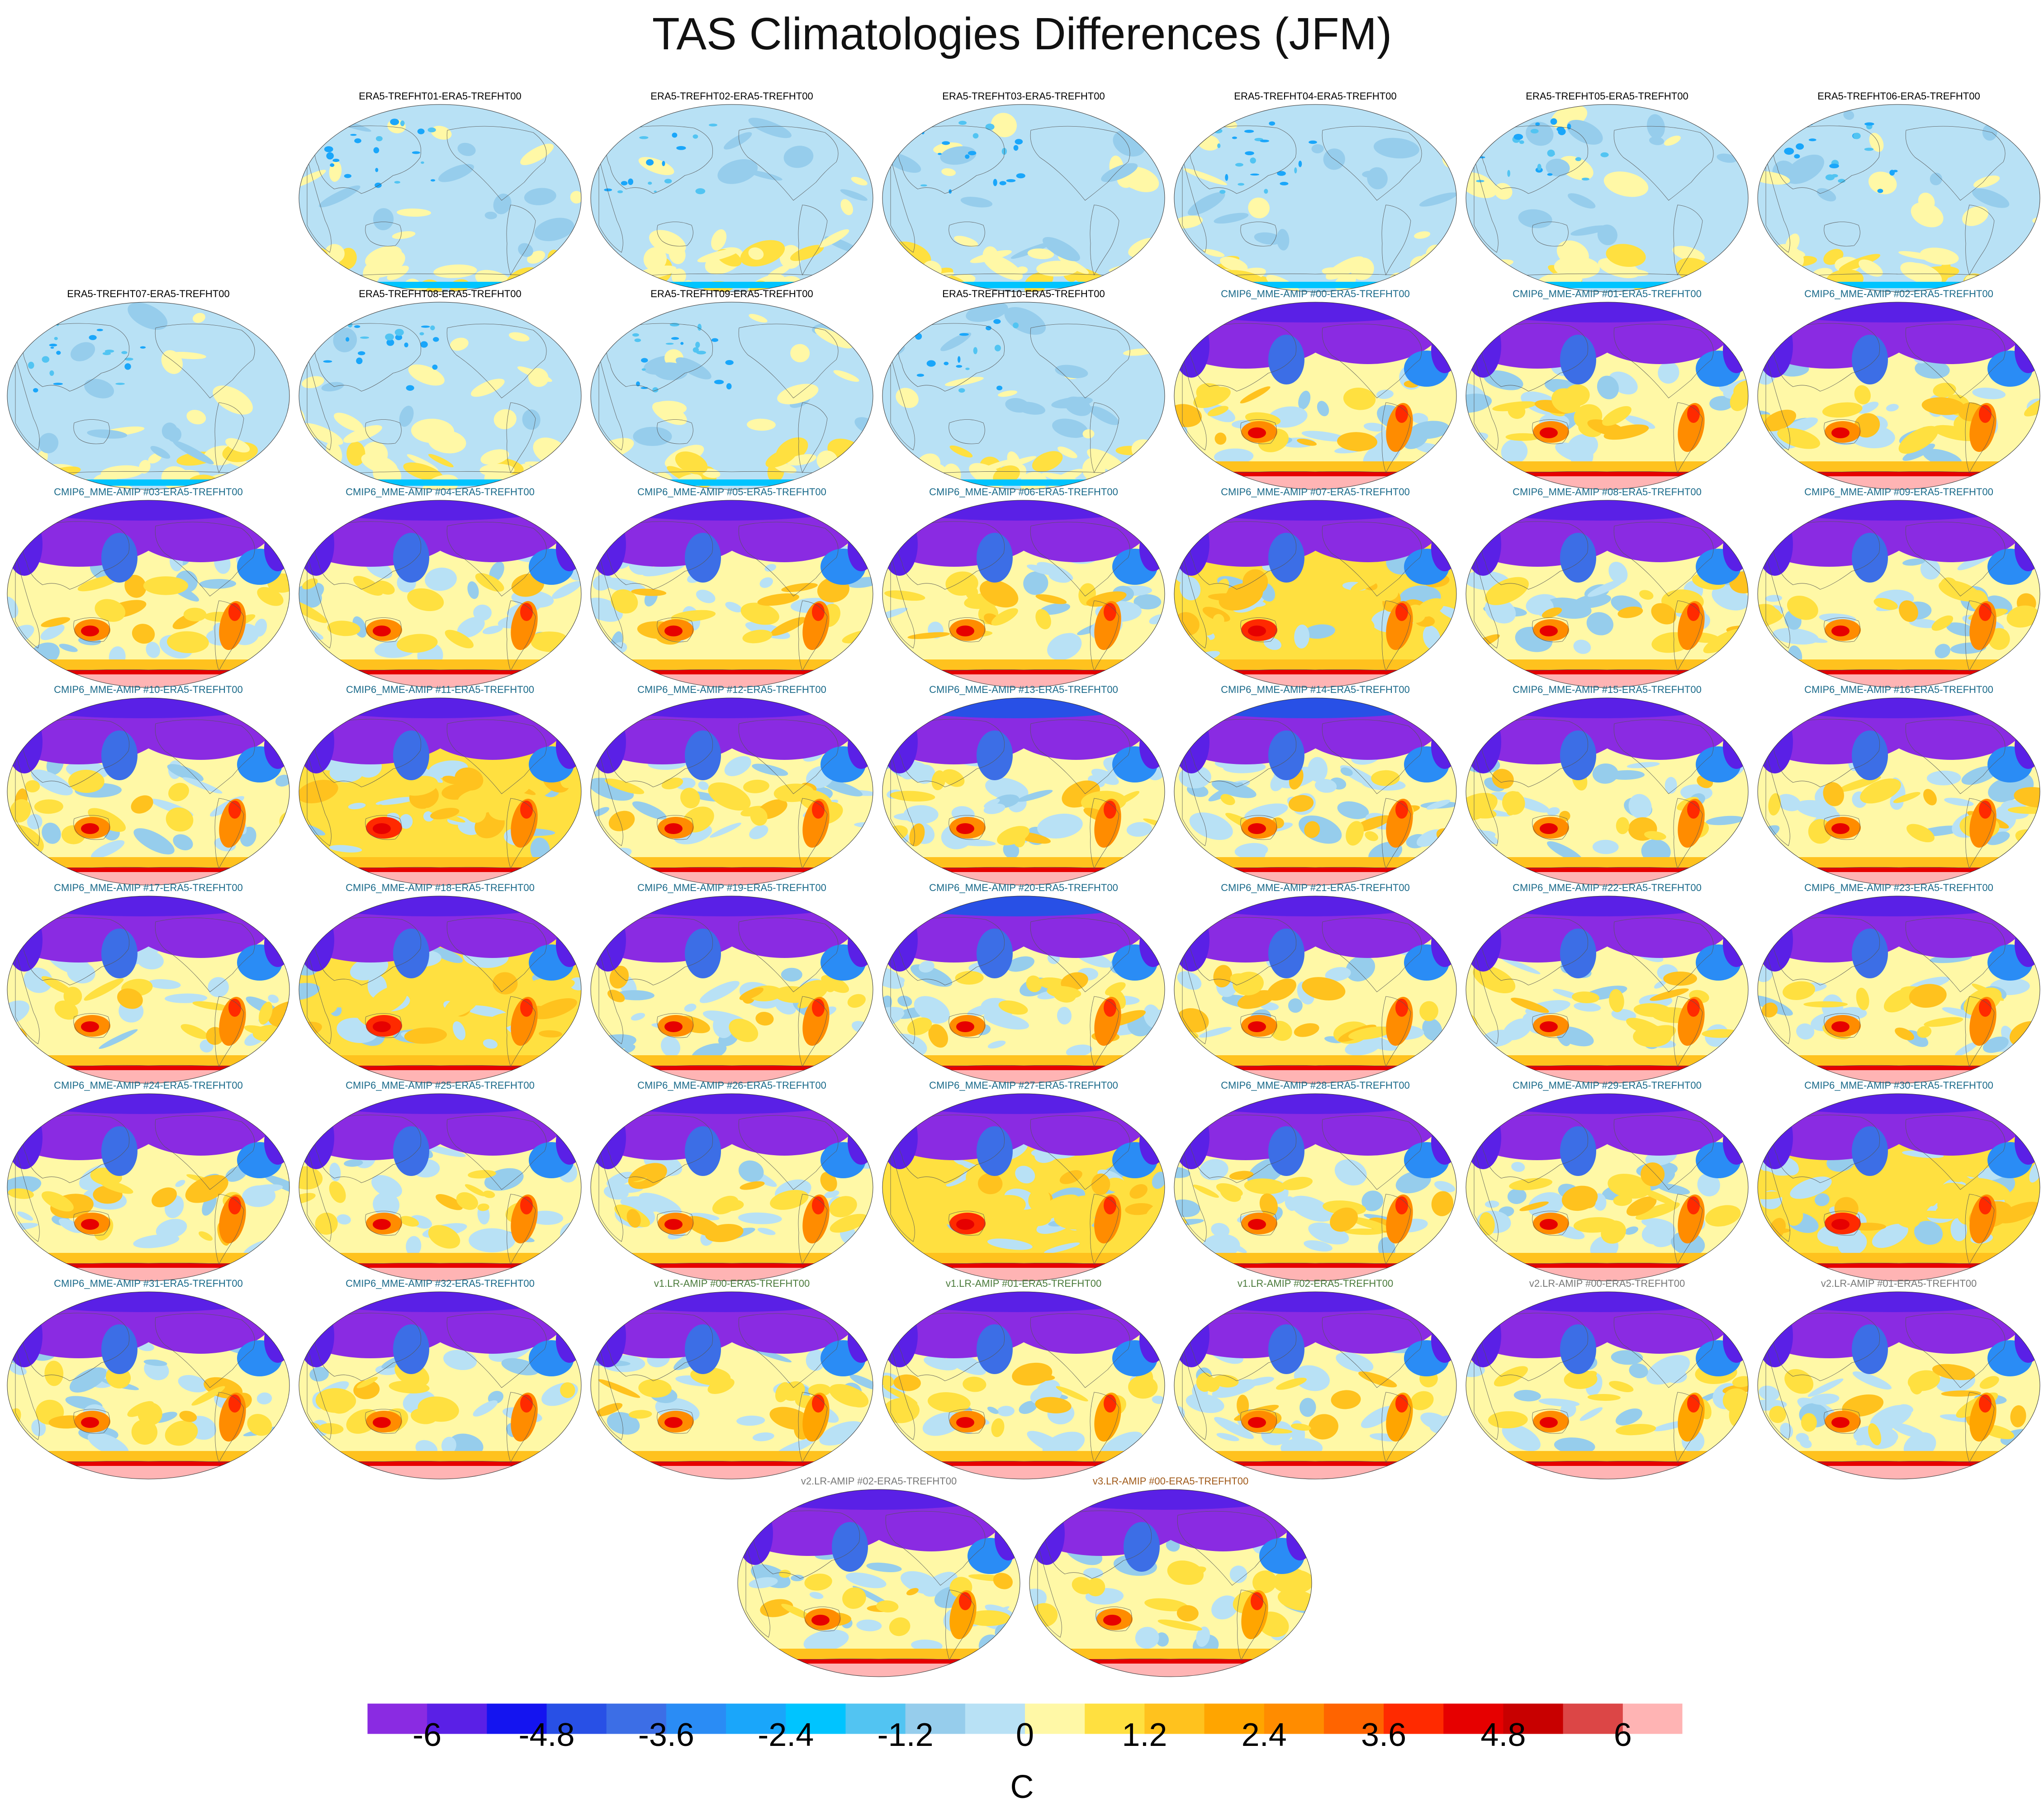 The width and height of the screenshot is (2044, 1816). What do you see at coordinates (1607, 392) in the screenshot?
I see `map-panel: CMIP6_MME-AMIP #01-ERA5-TREFHT00` at bounding box center [1607, 392].